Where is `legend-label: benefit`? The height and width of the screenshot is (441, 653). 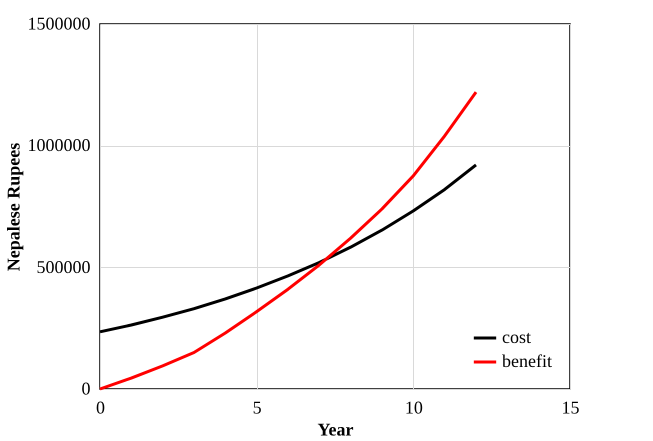 legend-label: benefit is located at coordinates (527, 361).